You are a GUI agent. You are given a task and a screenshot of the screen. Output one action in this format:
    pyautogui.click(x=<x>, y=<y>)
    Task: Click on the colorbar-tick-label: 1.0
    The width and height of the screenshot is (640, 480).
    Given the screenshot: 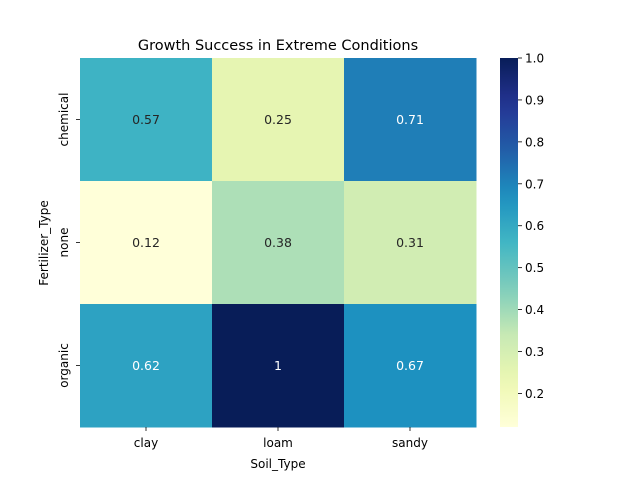 What is the action you would take?
    pyautogui.click(x=534, y=59)
    